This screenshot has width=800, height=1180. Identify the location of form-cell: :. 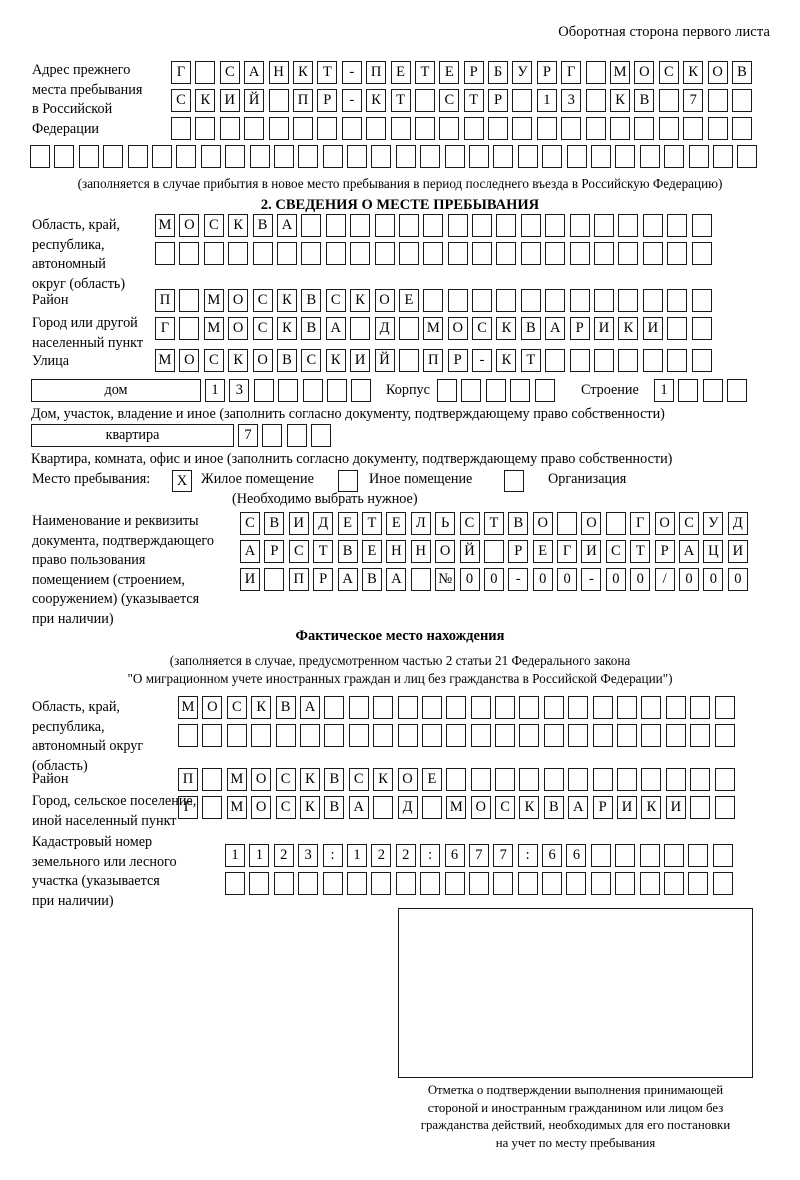
(430, 855).